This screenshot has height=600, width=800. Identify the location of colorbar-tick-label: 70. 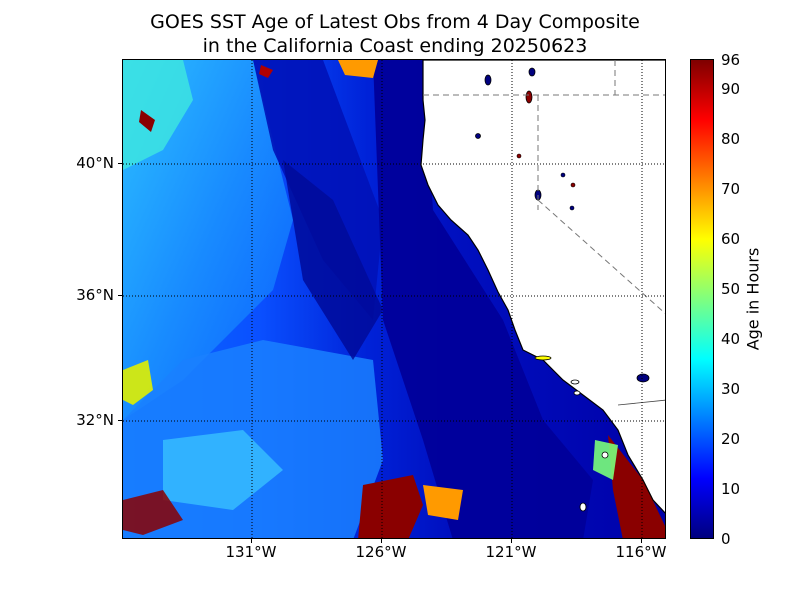
(731, 189).